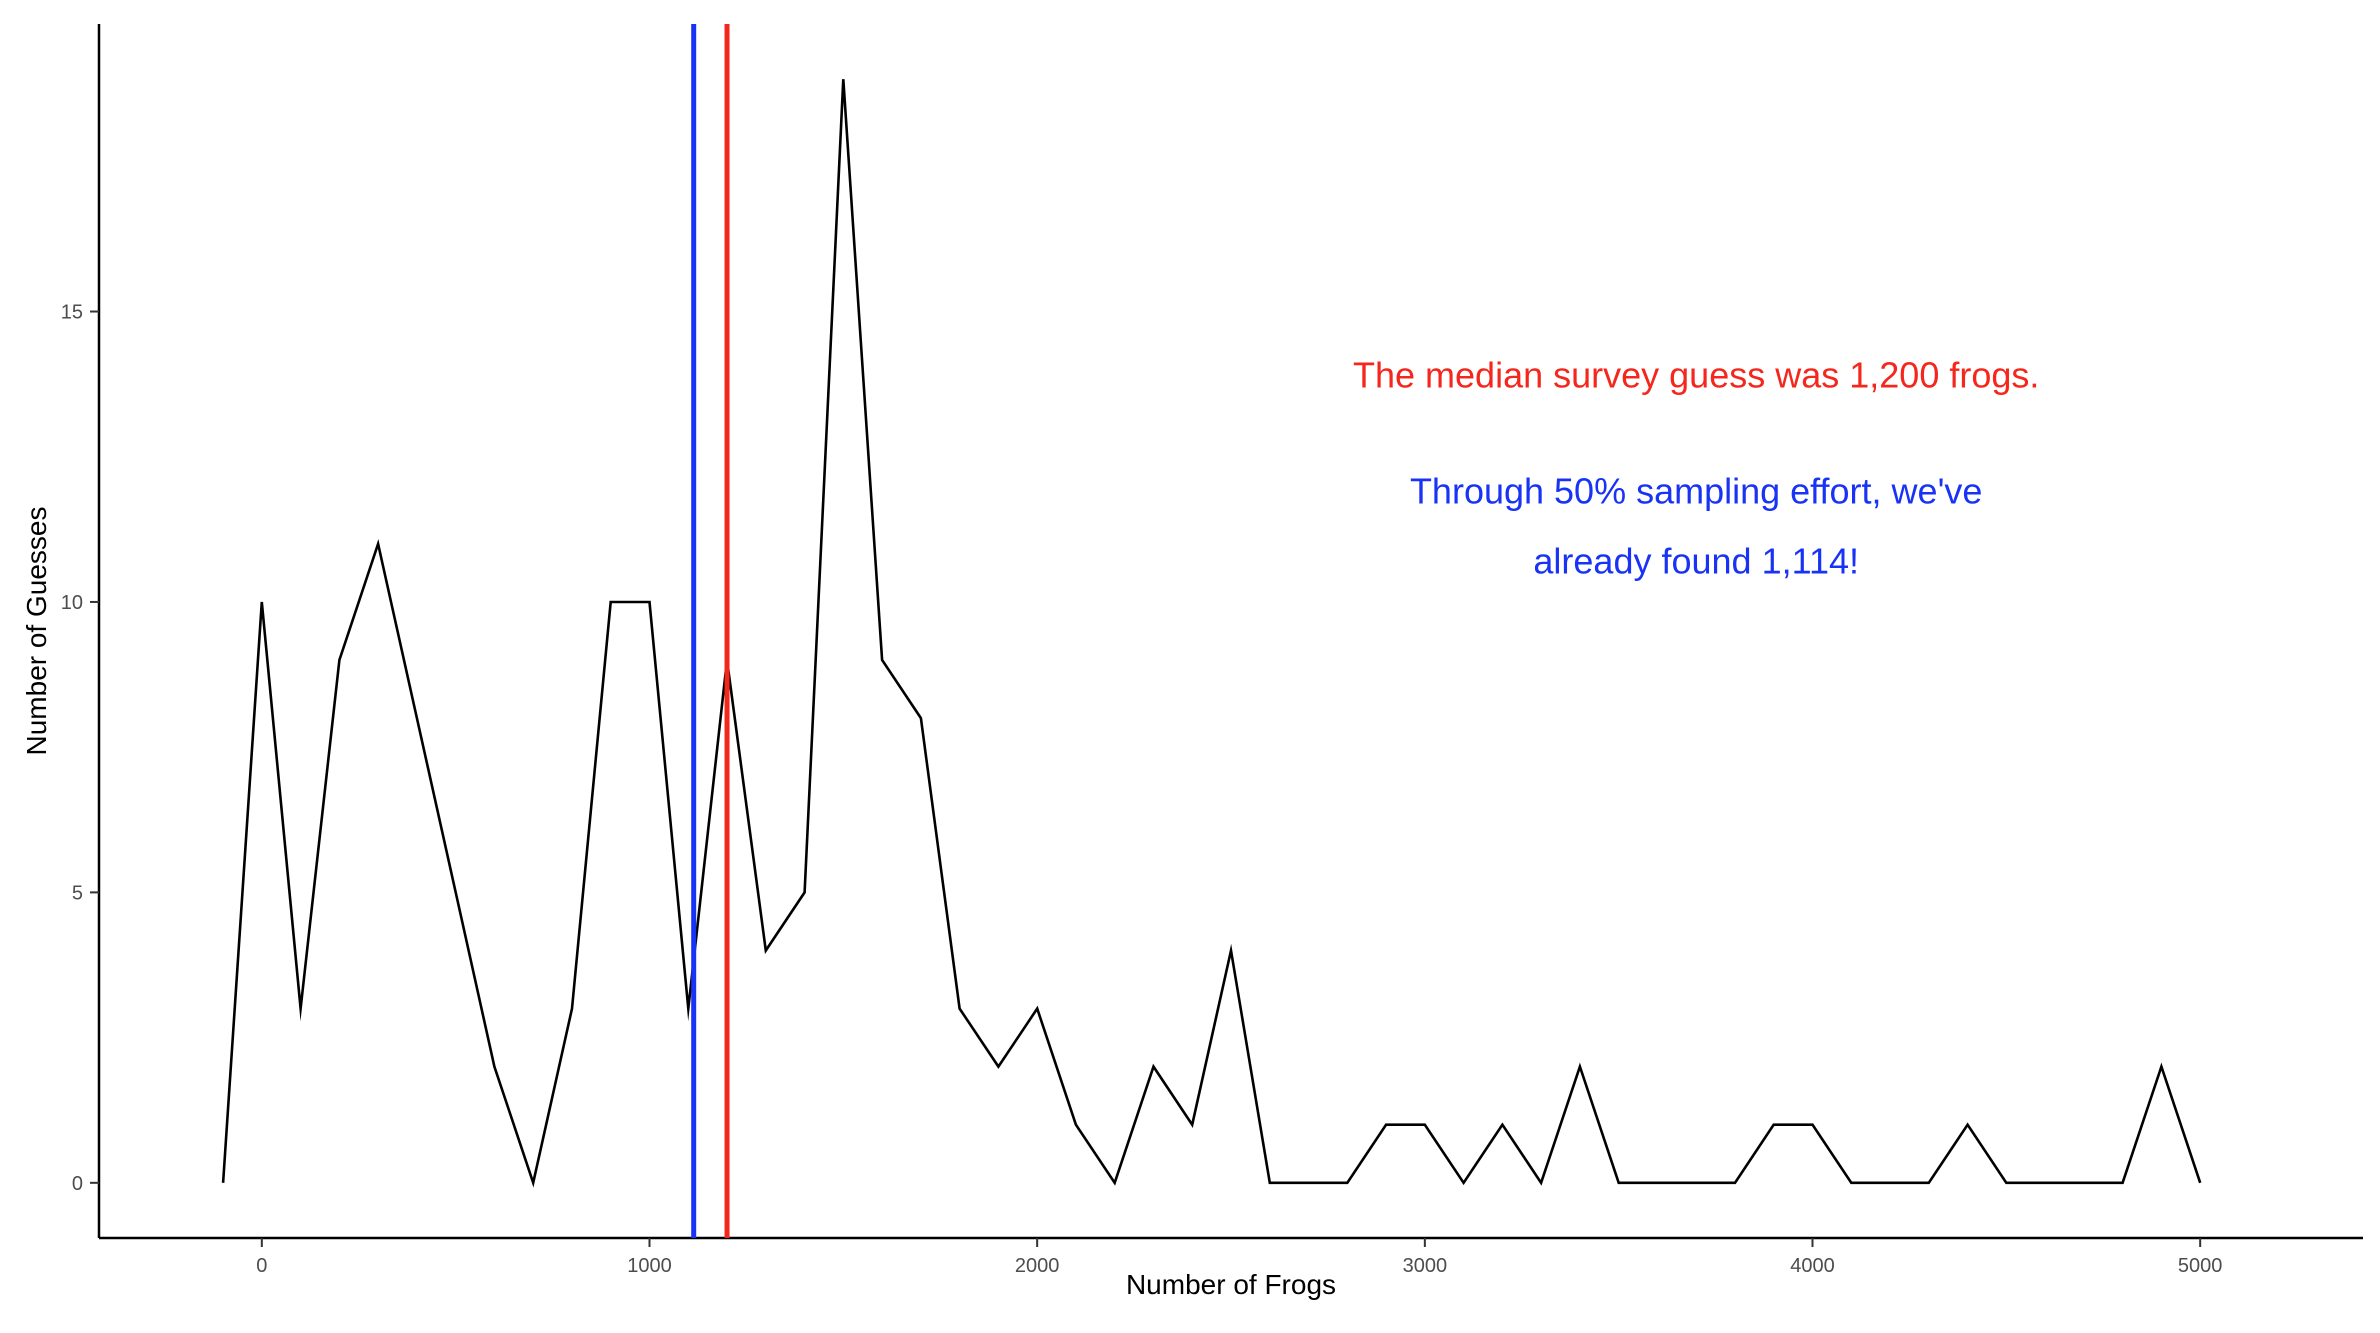 The height and width of the screenshot is (1333, 2380). What do you see at coordinates (2200, 1266) in the screenshot?
I see `x-tick-label: 5000` at bounding box center [2200, 1266].